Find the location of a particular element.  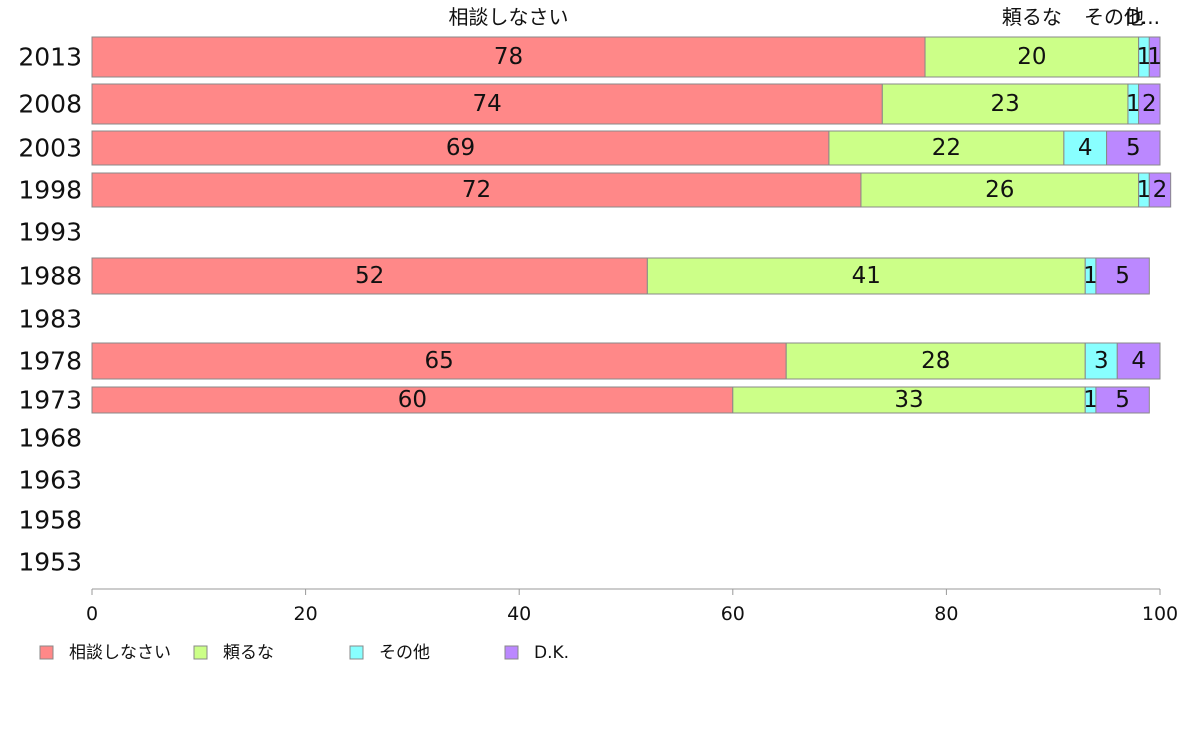

data-label: 52 is located at coordinates (369, 276).